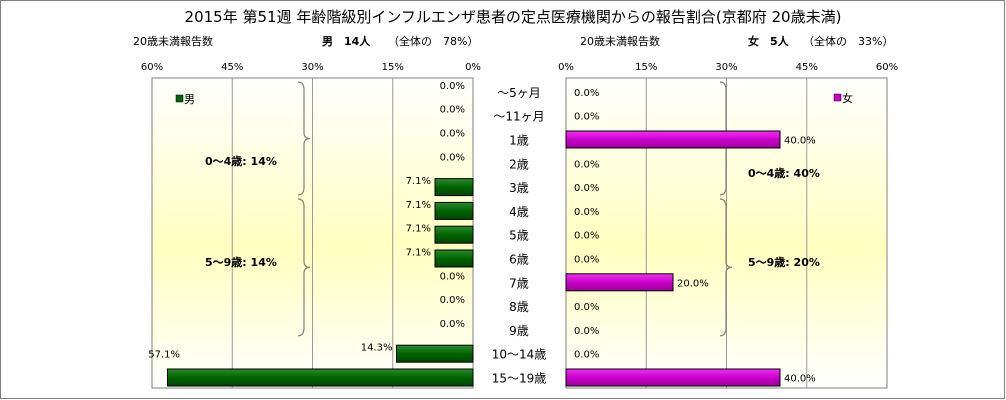 This screenshot has width=1006, height=400. What do you see at coordinates (847, 98) in the screenshot?
I see `female-legend-label: 女` at bounding box center [847, 98].